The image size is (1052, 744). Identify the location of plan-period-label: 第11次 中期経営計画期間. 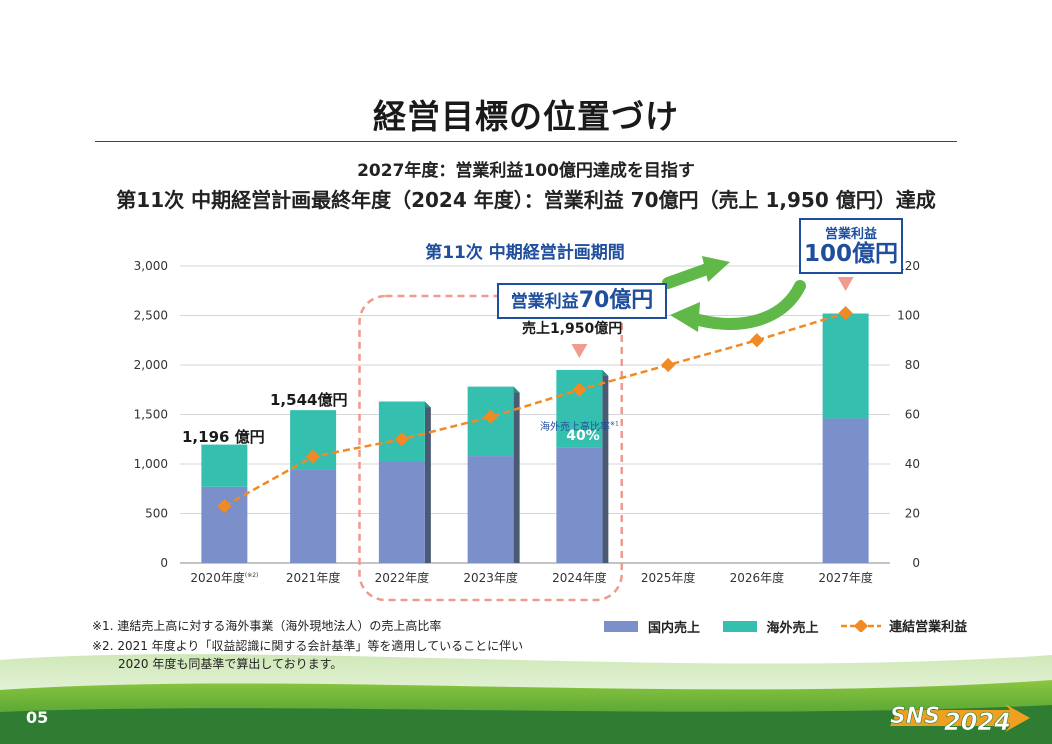
(525, 253).